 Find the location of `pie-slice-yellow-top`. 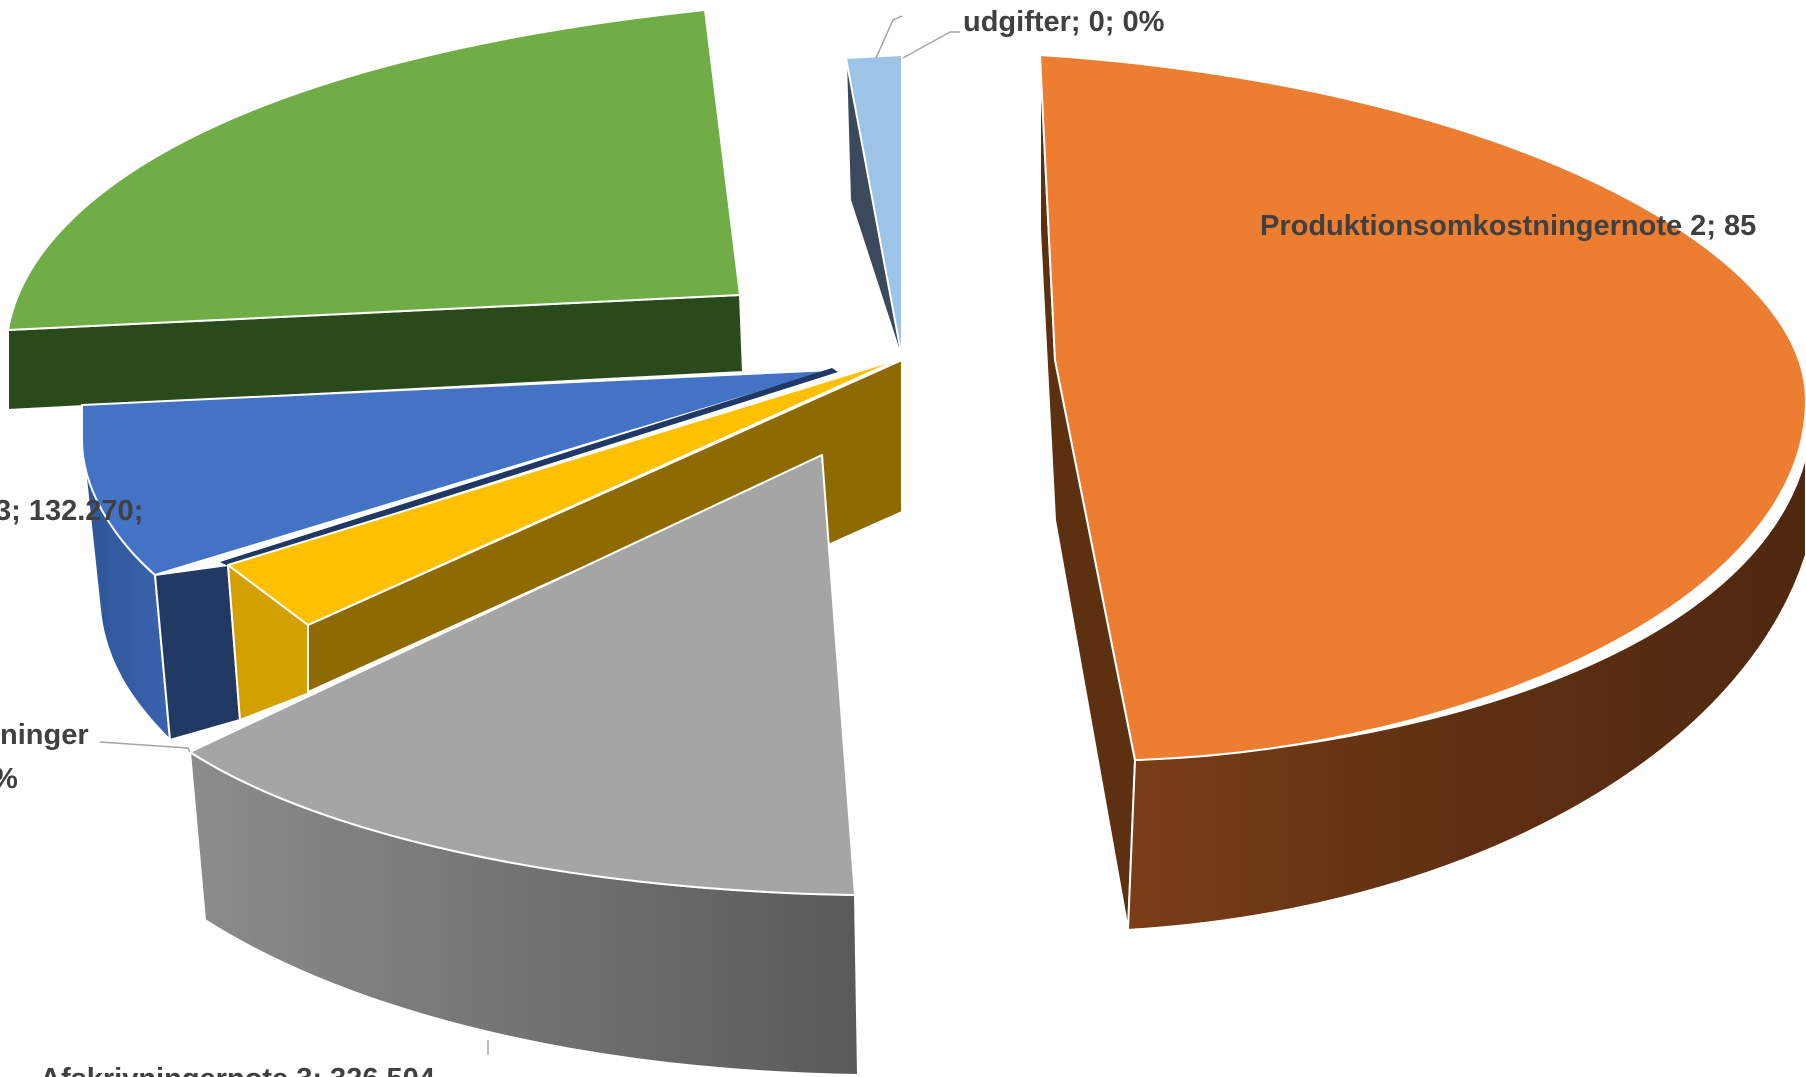

pie-slice-yellow-top is located at coordinates (565, 491).